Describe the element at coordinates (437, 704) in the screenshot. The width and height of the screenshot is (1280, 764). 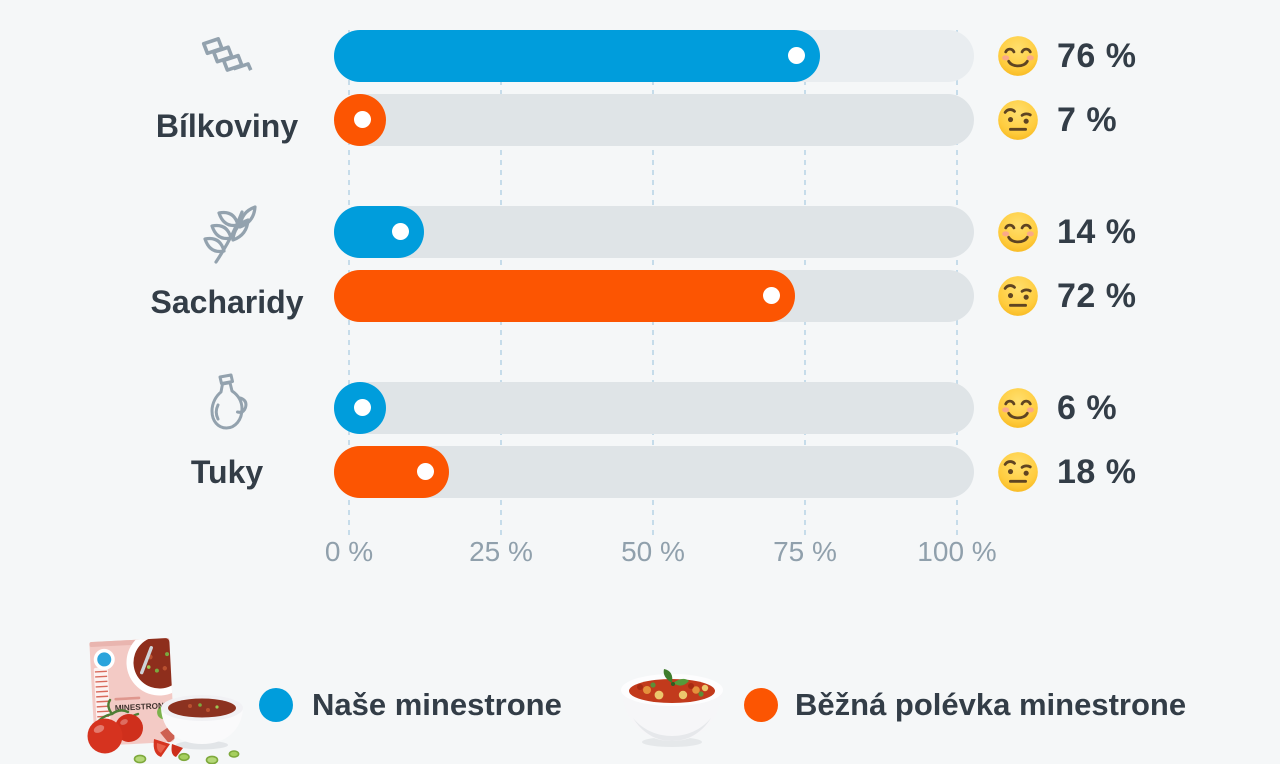
I see `legend-label-ours: Naše minestrone` at that location.